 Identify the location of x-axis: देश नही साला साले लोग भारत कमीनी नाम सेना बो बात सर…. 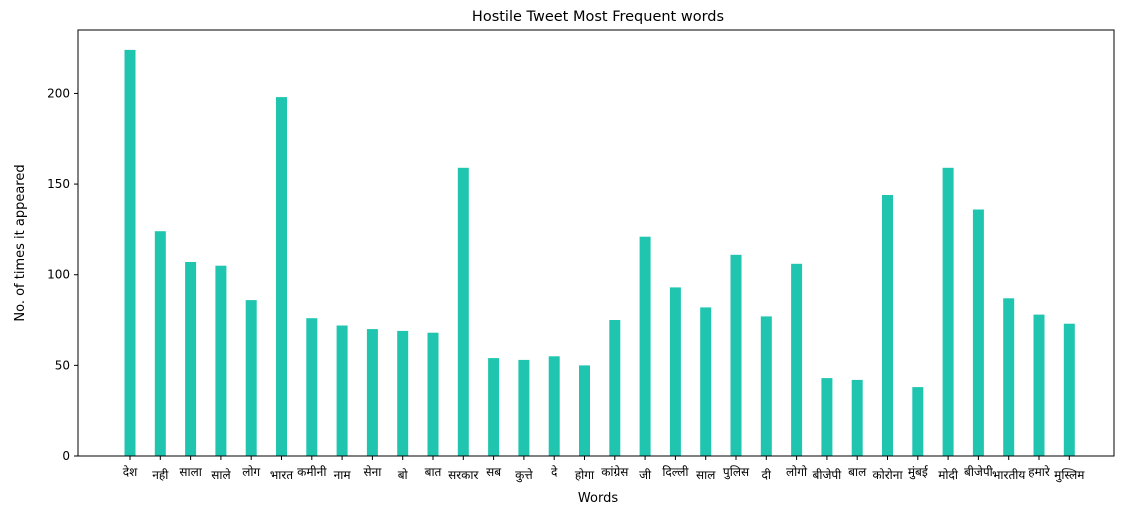
(604, 469).